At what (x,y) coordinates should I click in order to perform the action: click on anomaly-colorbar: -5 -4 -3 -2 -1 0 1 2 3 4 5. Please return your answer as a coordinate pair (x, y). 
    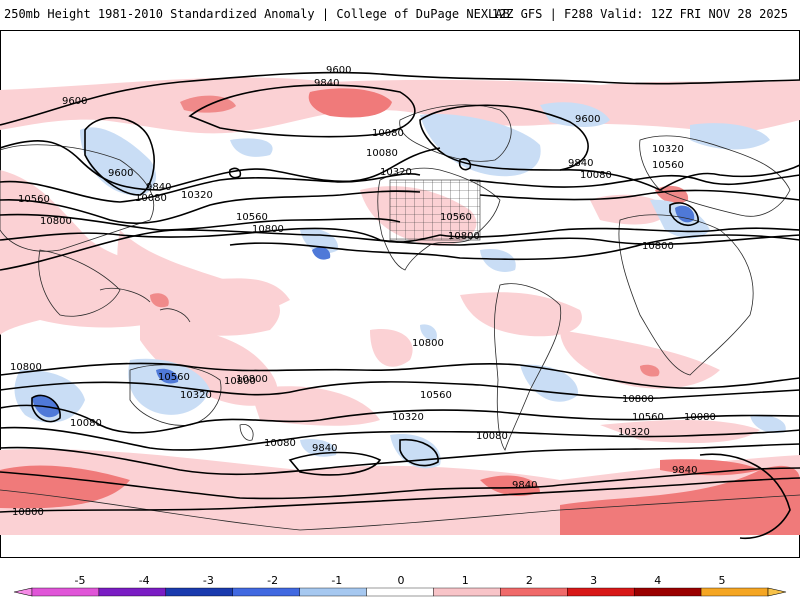
    Looking at the image, I should click on (400, 585).